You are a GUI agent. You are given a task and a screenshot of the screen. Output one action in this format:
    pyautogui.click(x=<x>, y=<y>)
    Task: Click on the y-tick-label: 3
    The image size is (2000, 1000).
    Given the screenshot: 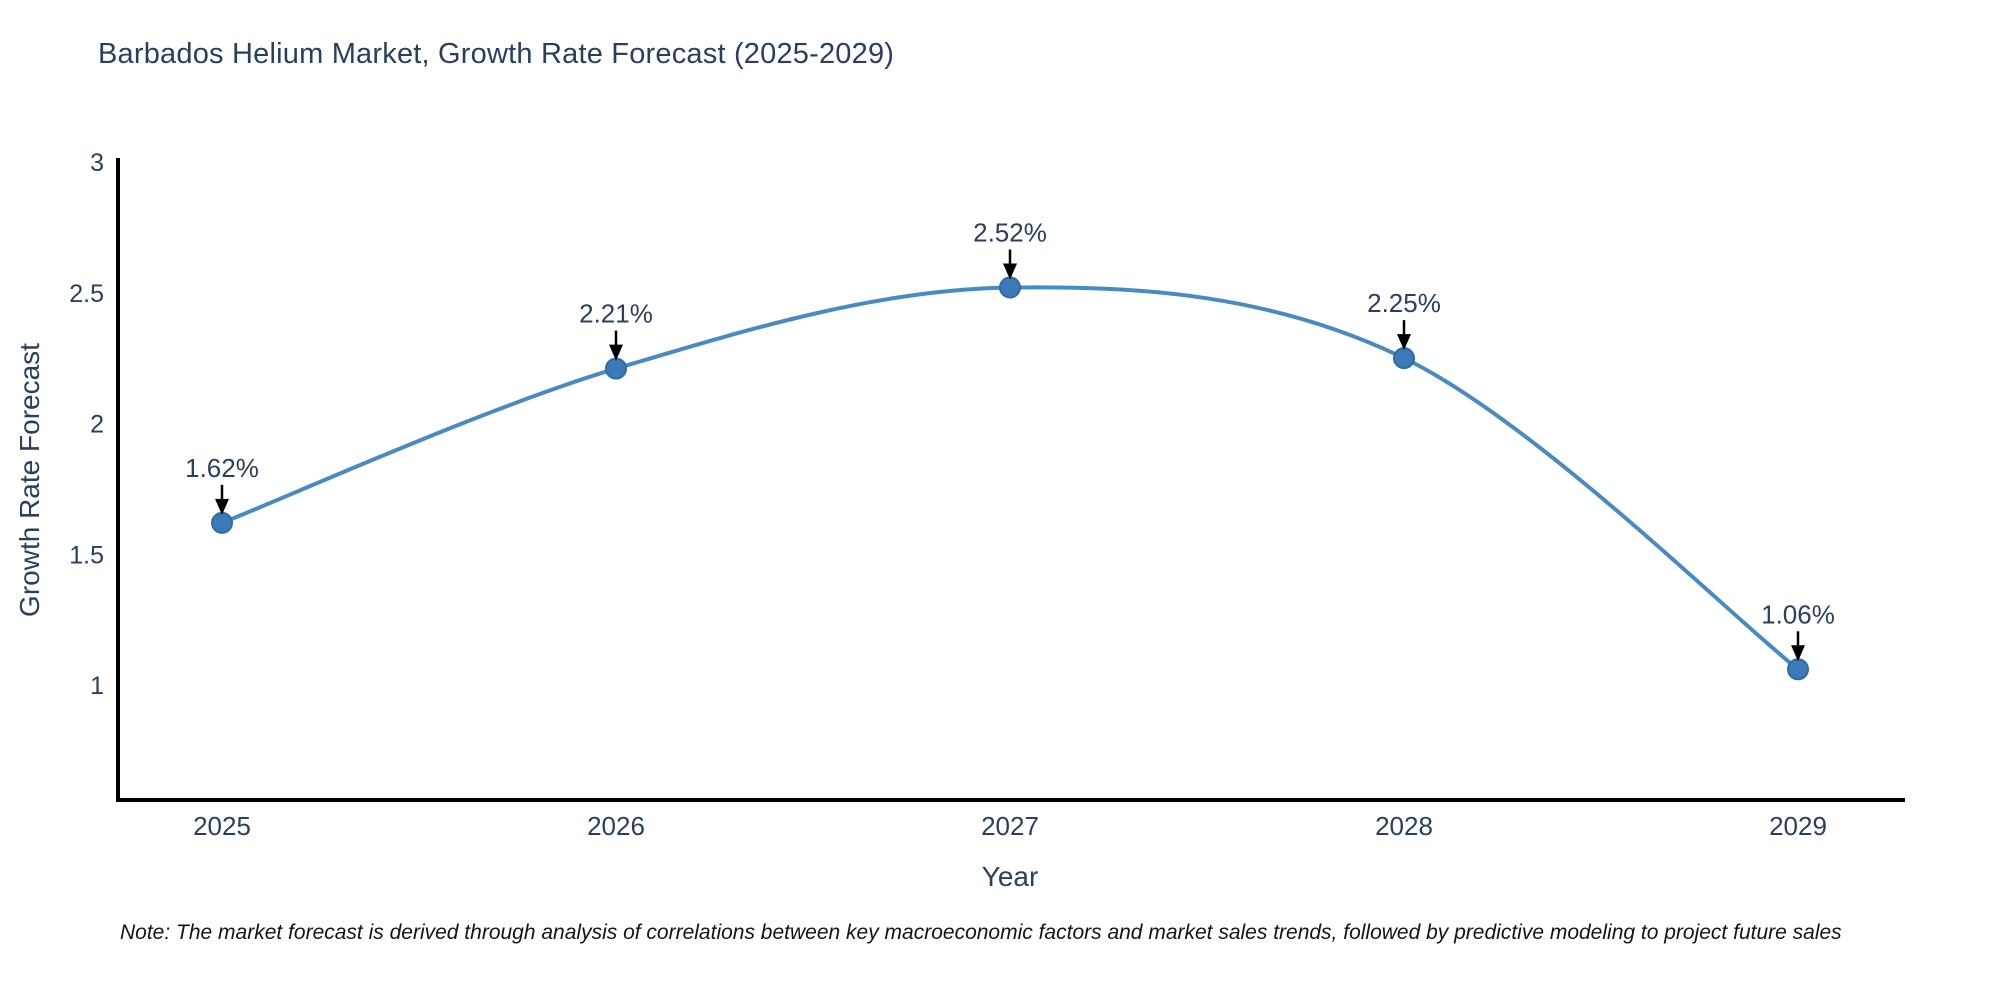 What is the action you would take?
    pyautogui.click(x=97, y=163)
    